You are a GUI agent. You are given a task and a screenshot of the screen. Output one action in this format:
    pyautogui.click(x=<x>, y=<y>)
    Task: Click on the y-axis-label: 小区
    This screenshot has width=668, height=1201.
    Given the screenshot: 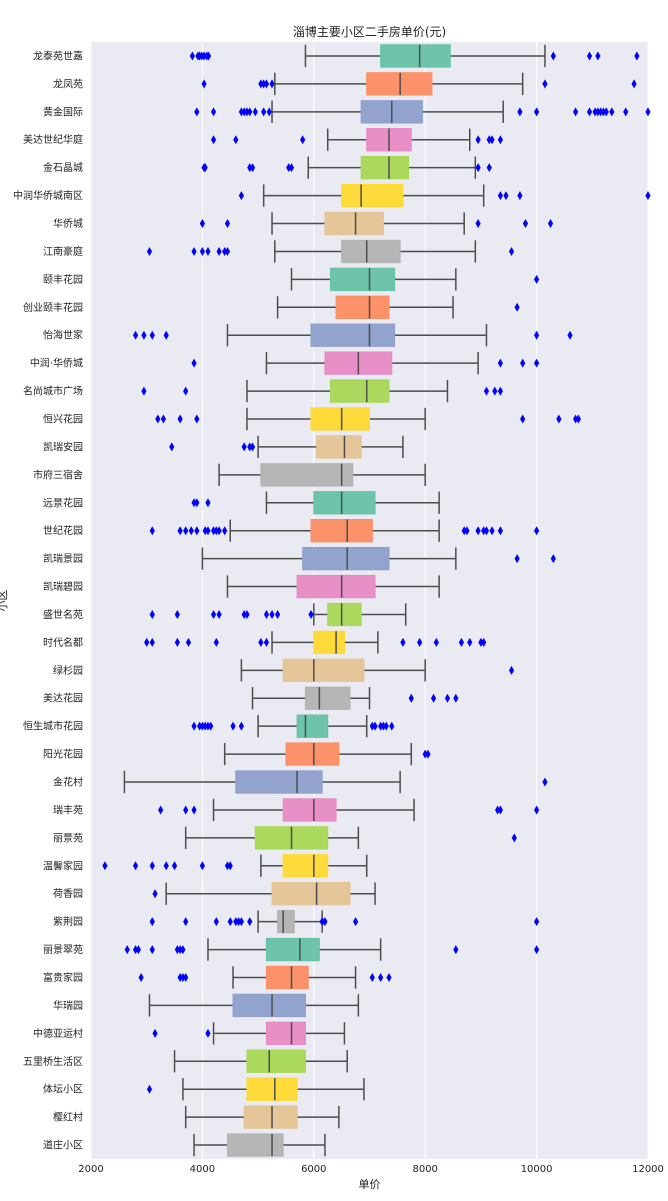 What is the action you would take?
    pyautogui.click(x=4, y=601)
    